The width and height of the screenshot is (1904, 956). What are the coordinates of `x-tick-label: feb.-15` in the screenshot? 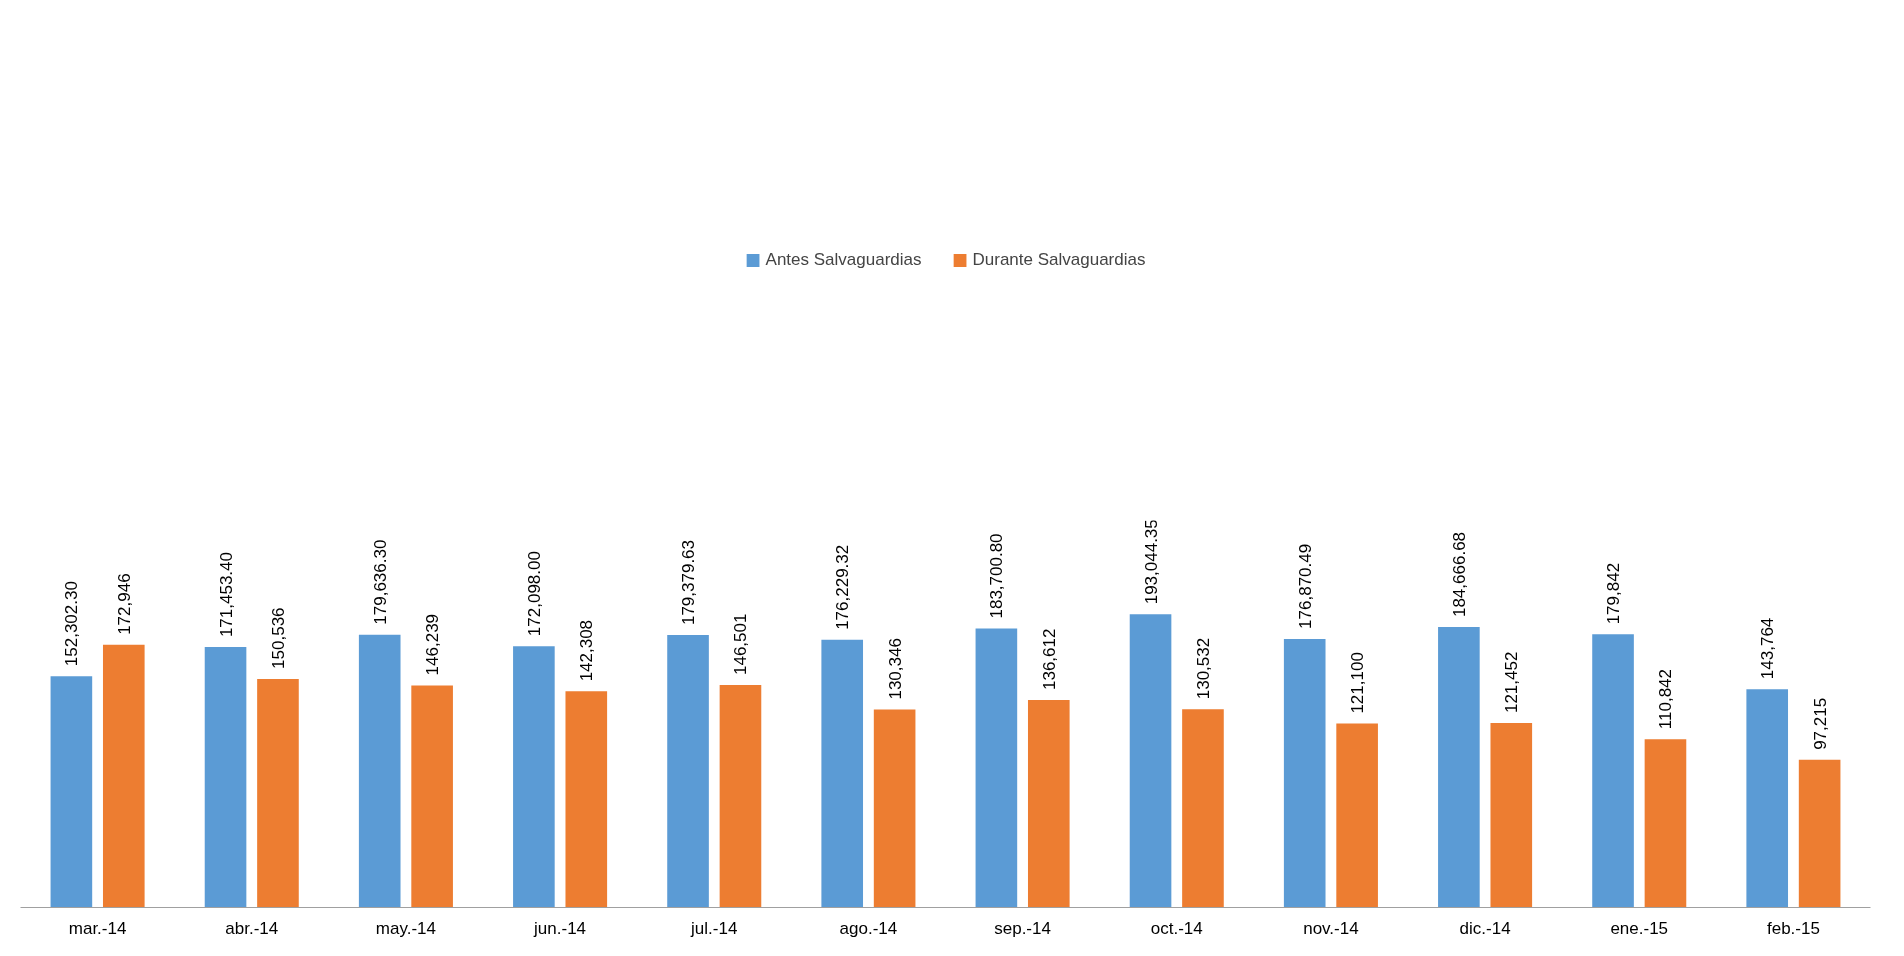 It's located at (1793, 928).